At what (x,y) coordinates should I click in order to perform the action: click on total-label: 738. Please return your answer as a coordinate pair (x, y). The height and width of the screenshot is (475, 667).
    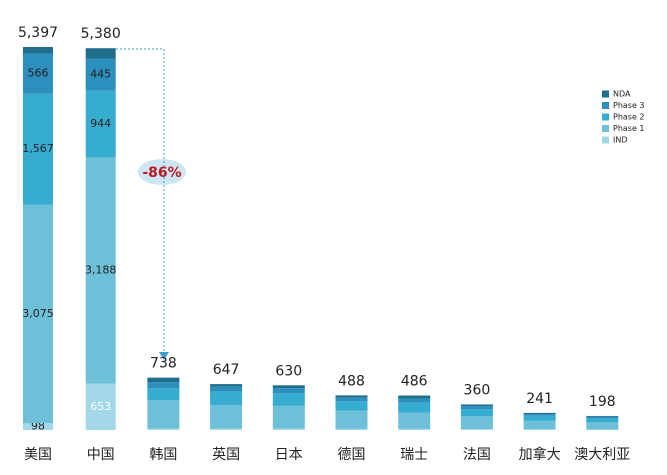
    Looking at the image, I should click on (163, 364).